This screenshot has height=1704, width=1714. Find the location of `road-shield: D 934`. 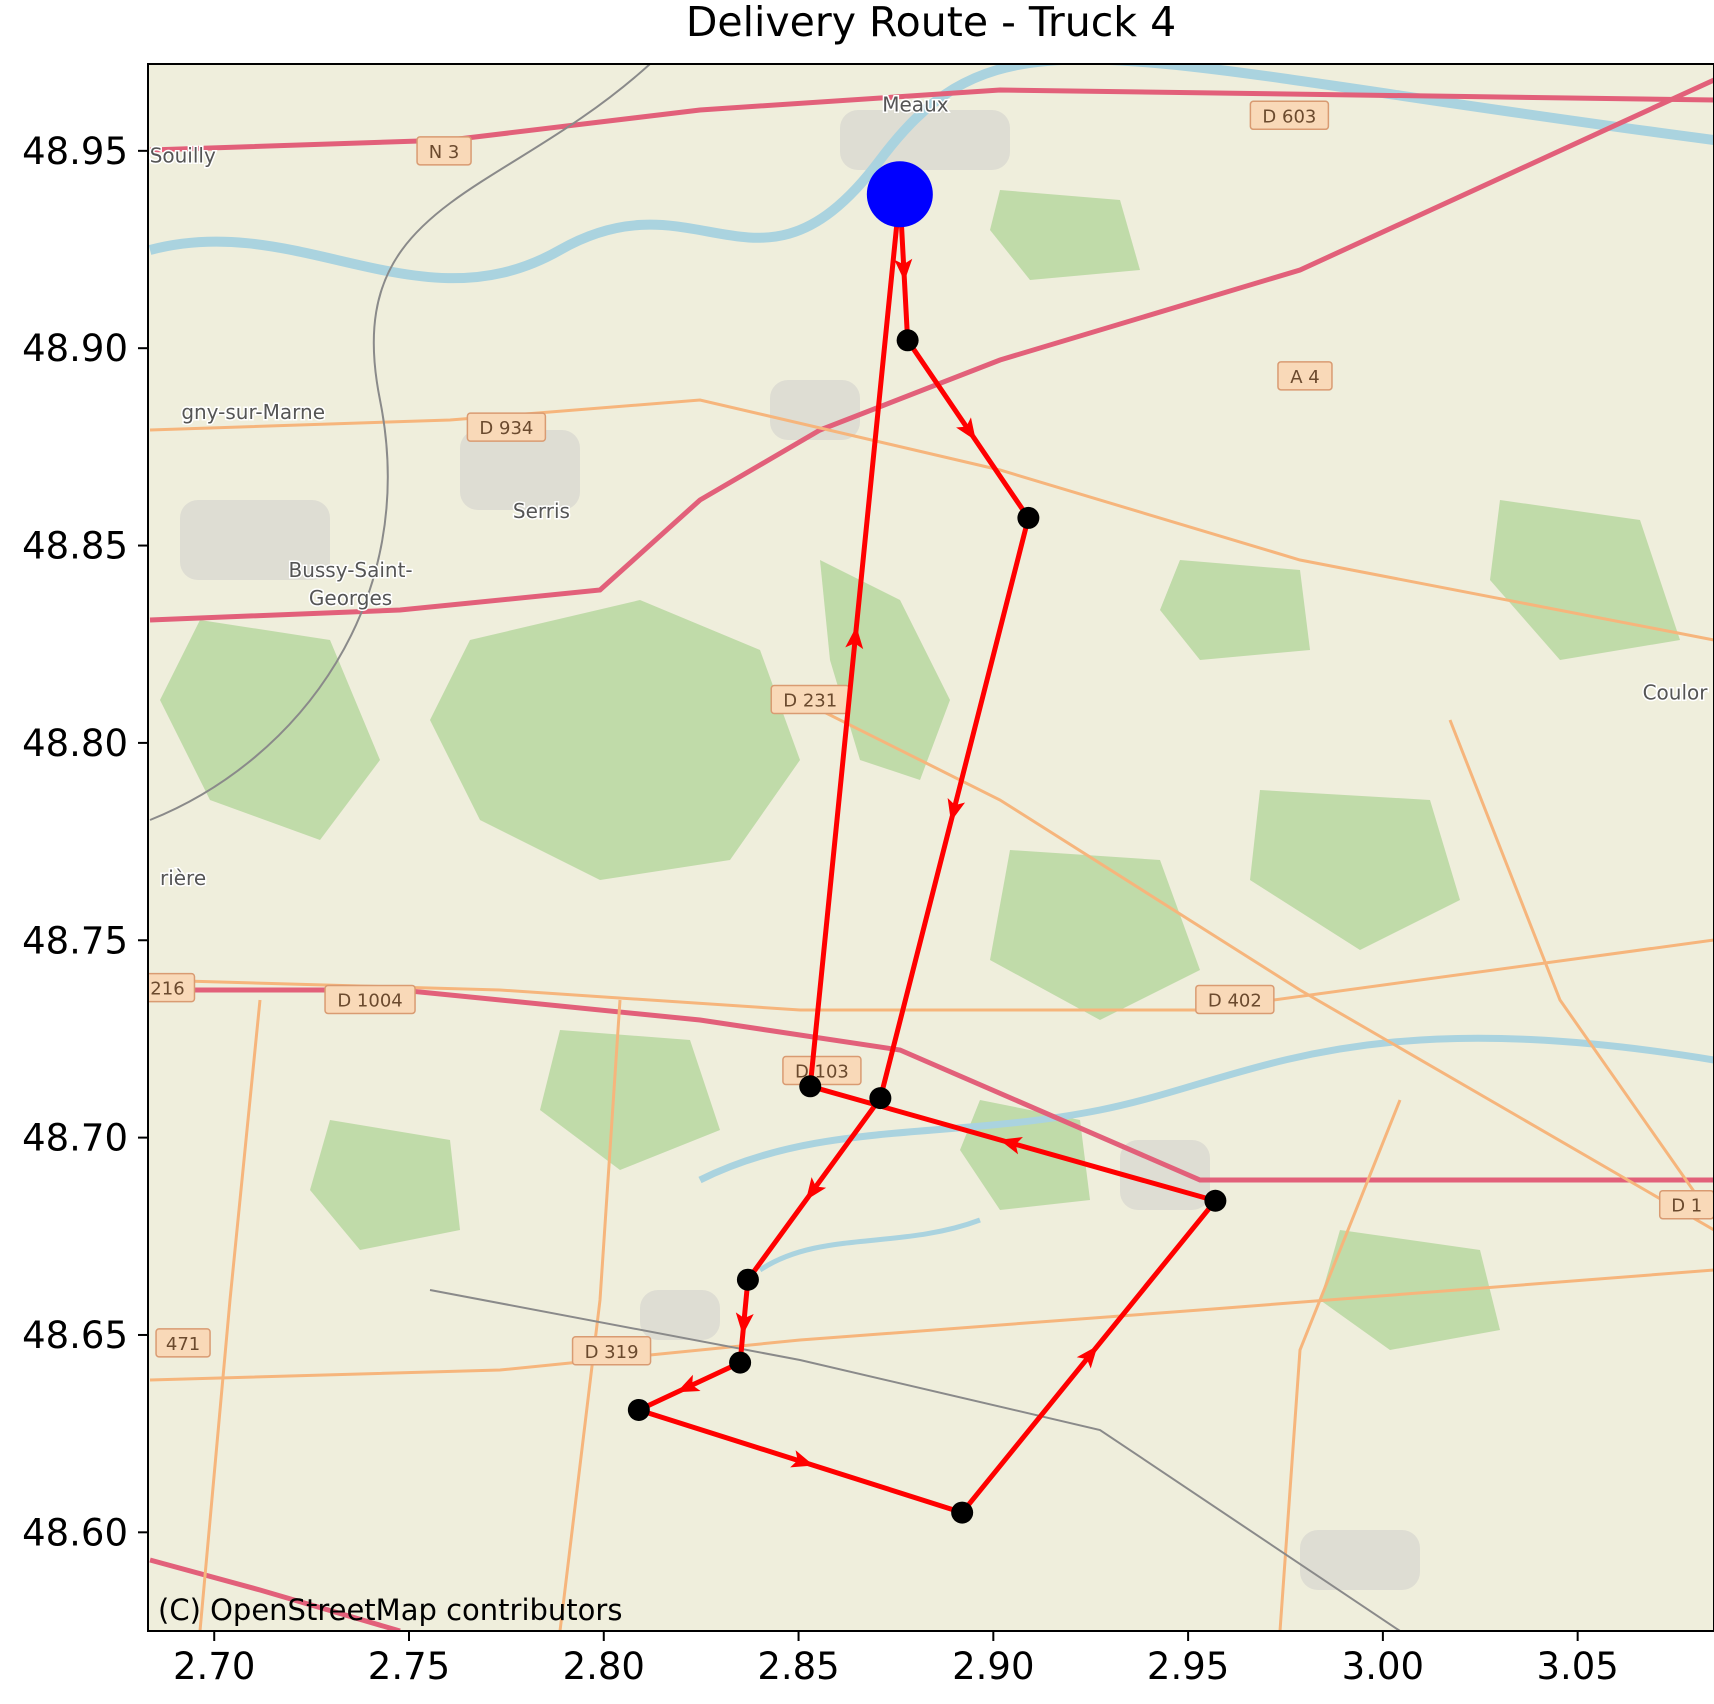

road-shield: D 934 is located at coordinates (506, 427).